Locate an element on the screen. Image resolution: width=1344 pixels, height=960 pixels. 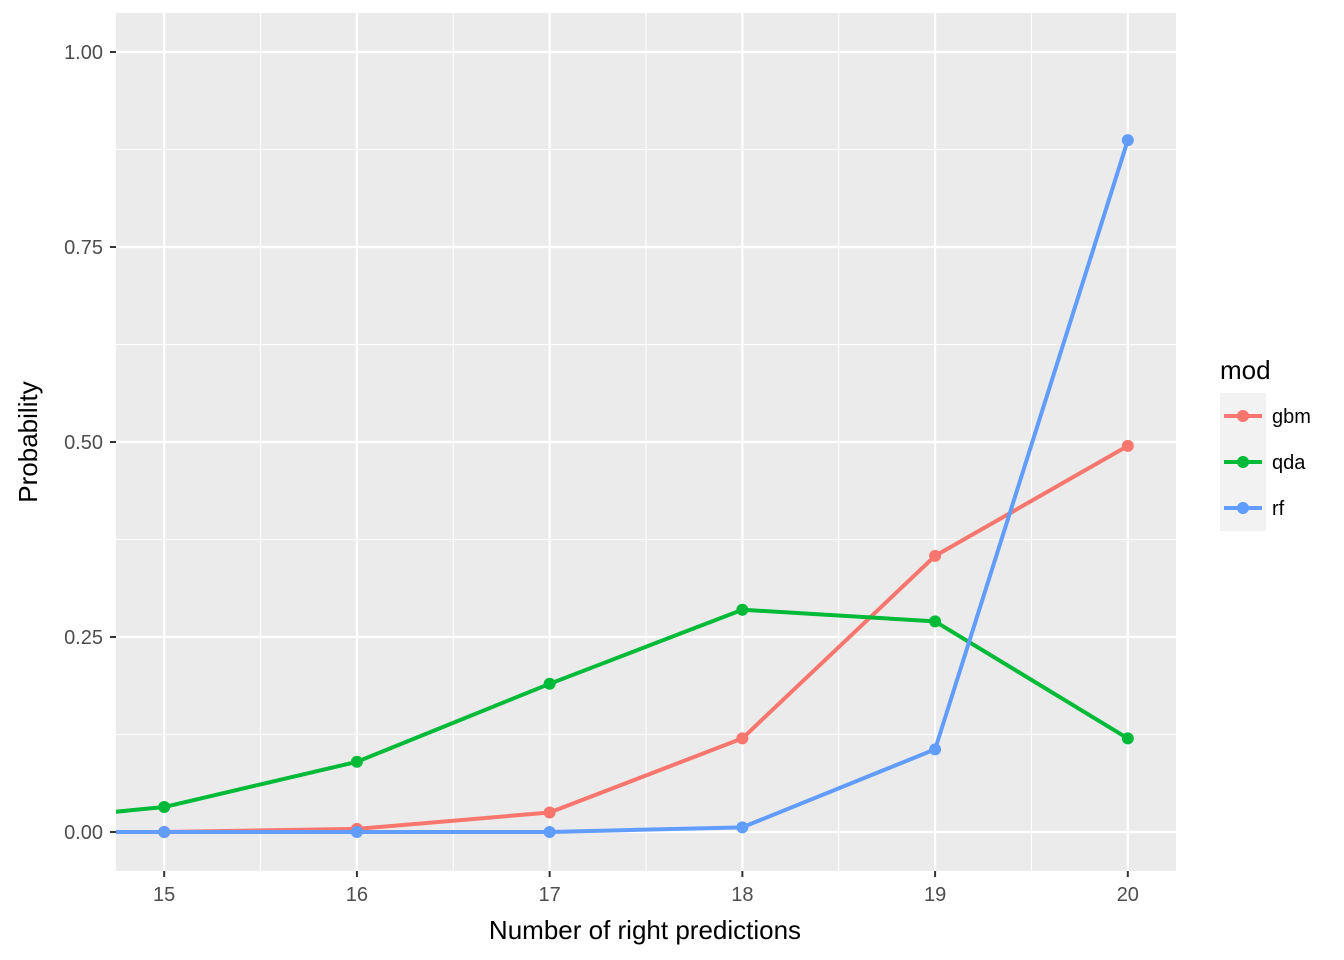
legend-label-gbm: gbm is located at coordinates (1291, 417).